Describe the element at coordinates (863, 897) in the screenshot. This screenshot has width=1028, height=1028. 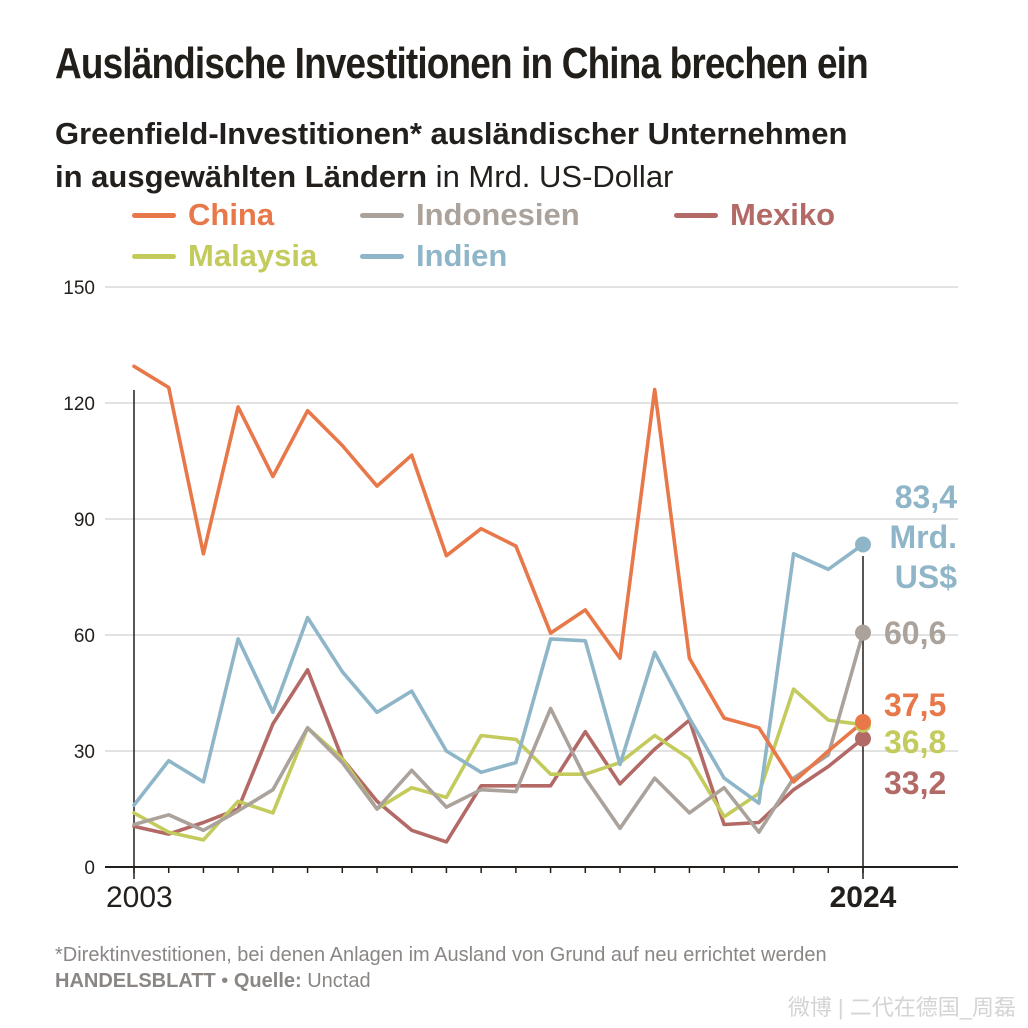
I see `x-tick-label-last: 2024` at that location.